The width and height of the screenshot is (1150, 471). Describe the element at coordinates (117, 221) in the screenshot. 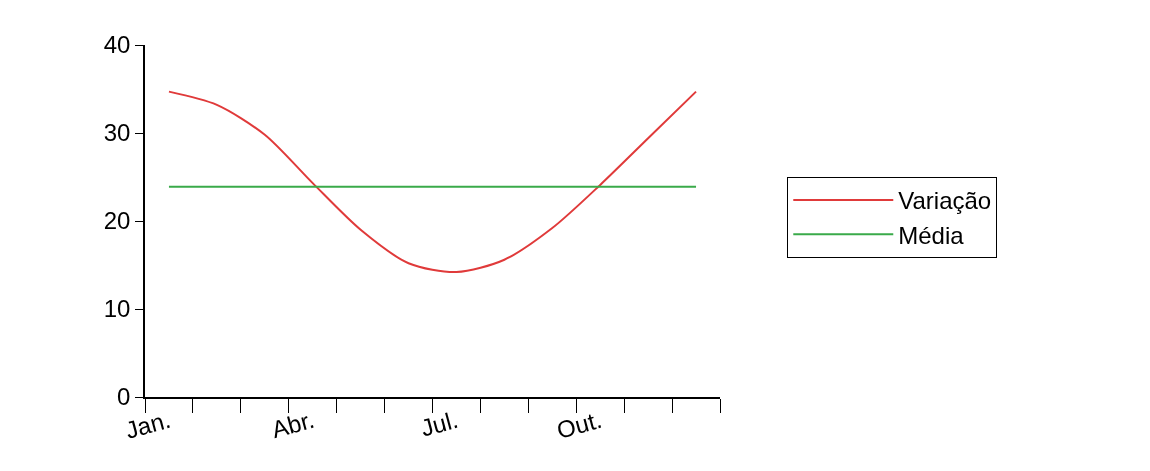

I see `y-tick-label: 20` at that location.